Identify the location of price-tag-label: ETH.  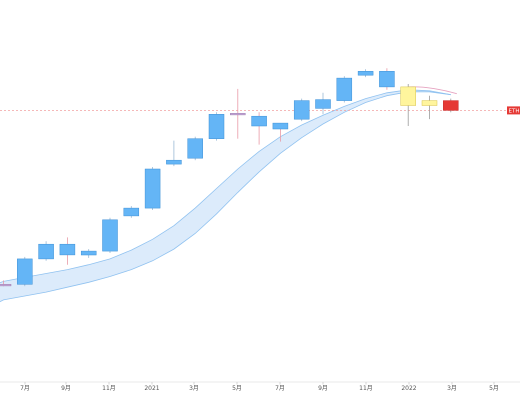
(514, 111).